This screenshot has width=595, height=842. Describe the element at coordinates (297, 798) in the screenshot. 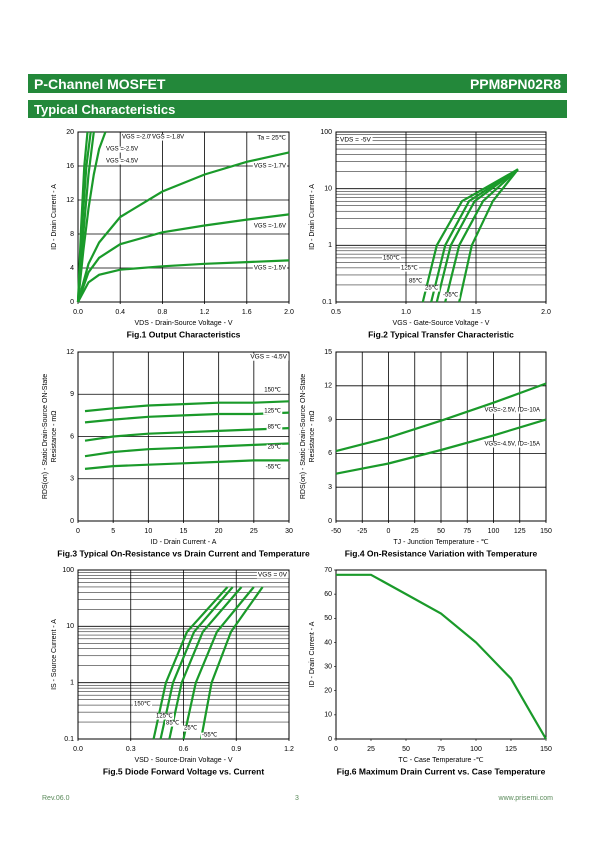

I see `page-number: 3` at that location.